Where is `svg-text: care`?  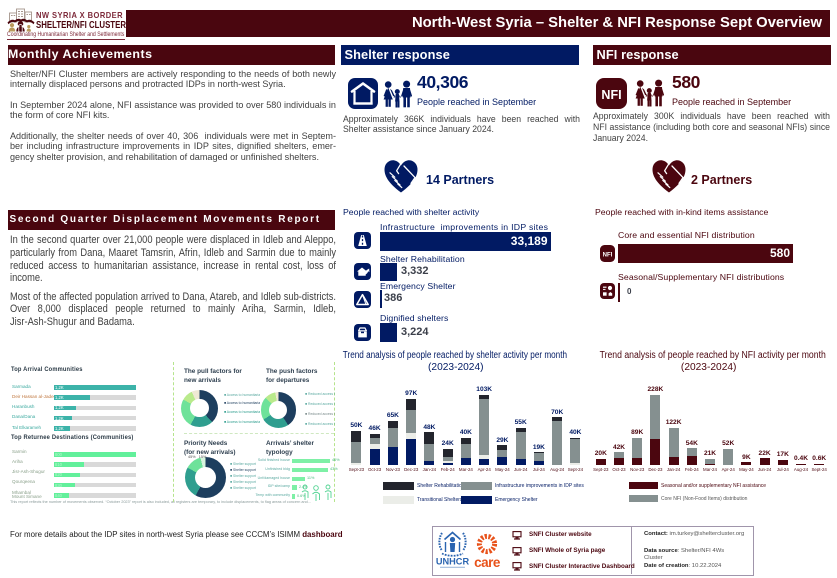 svg-text: care is located at coordinates (487, 562).